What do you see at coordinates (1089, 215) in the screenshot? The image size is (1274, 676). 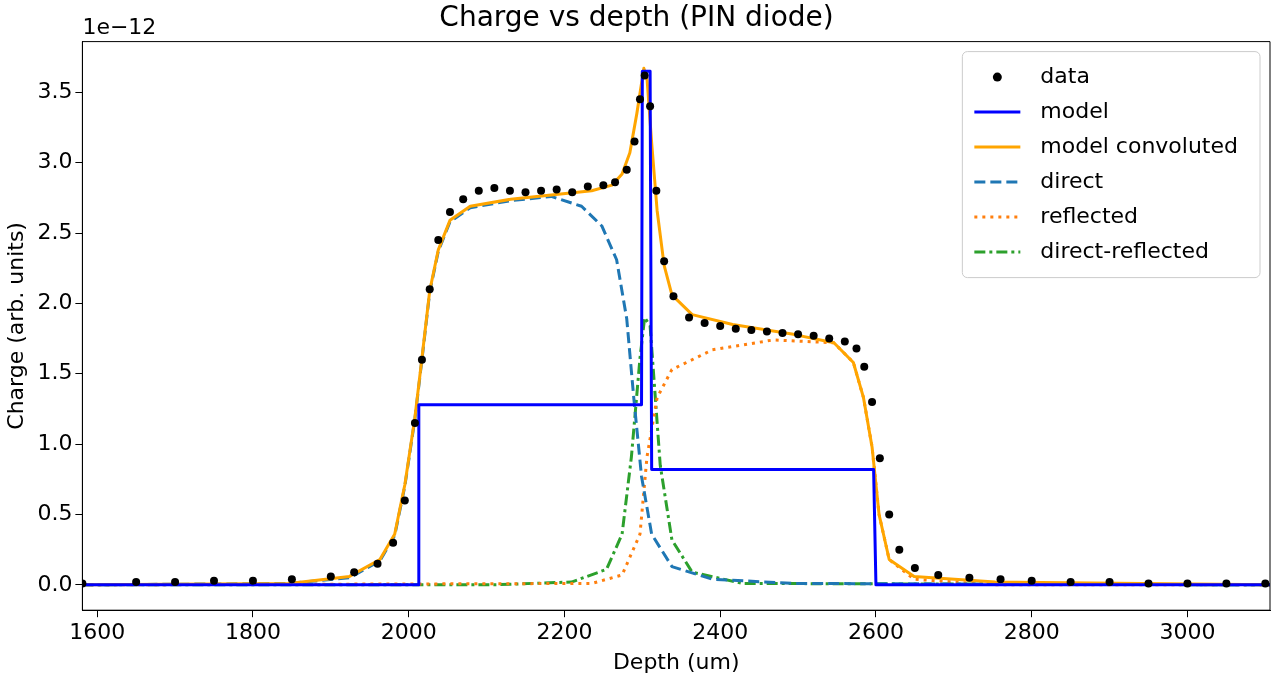 I see `legend-label: reflected` at bounding box center [1089, 215].